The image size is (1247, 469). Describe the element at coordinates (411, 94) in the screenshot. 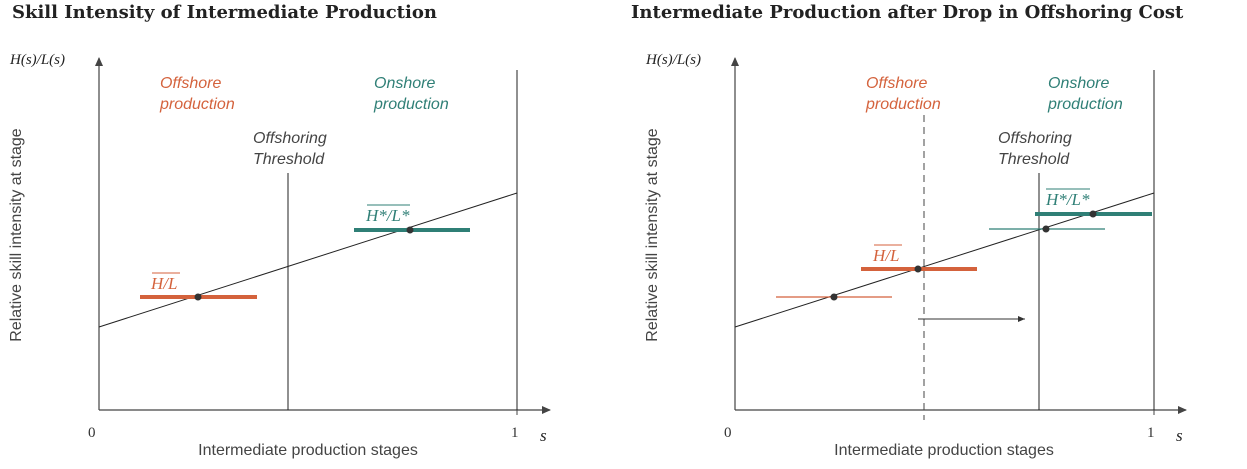

I see `left-onshore-region-label: Onshore production` at that location.